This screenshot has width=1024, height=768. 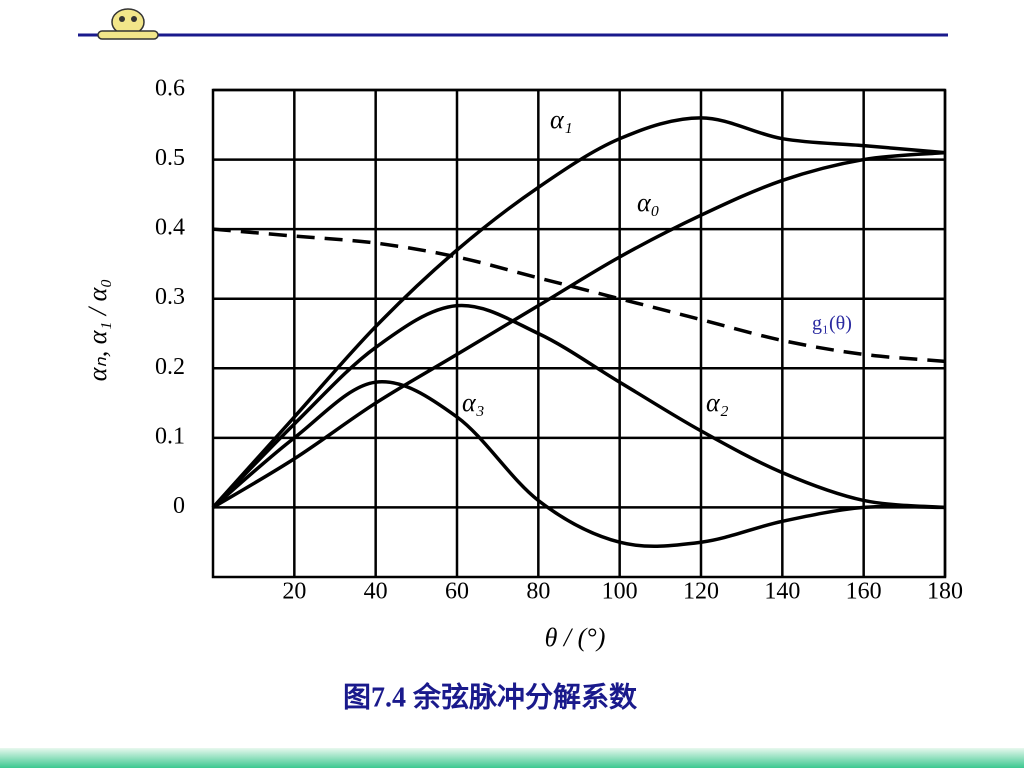 What do you see at coordinates (782, 592) in the screenshot?
I see `x-tick-label: 140` at bounding box center [782, 592].